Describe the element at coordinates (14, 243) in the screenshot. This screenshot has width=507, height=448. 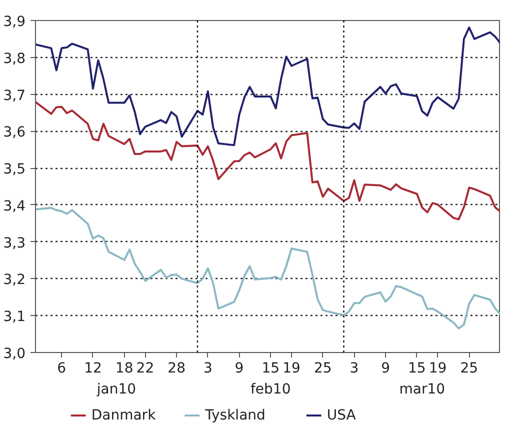
I see `y-tick-label: 3,3` at that location.